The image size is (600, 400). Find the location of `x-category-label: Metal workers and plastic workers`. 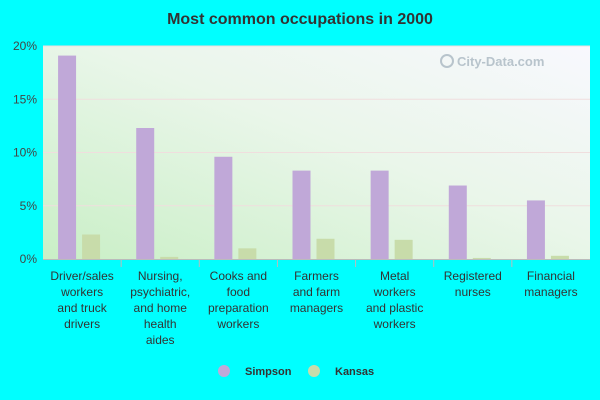

x-category-label: Metal workers and plastic workers is located at coordinates (394, 300).